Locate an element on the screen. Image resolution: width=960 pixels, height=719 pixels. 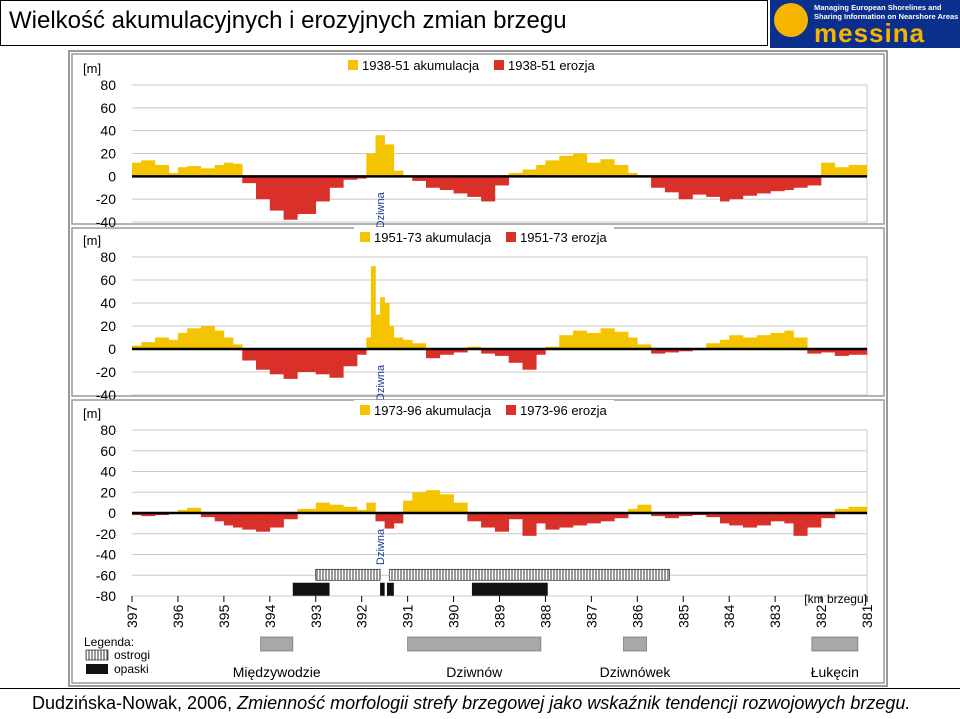
x-tick-label: 397 is located at coordinates (132, 616).